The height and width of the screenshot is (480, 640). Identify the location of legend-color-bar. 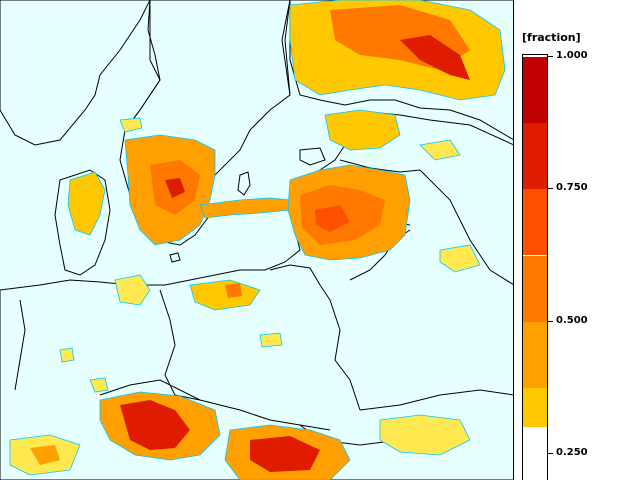
(535, 267).